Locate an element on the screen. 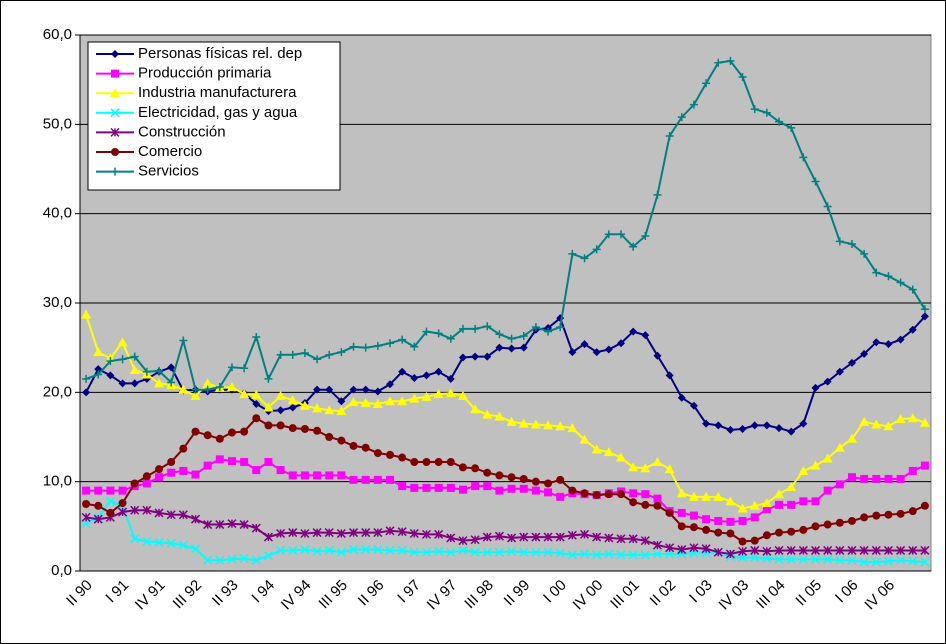 This screenshot has width=946, height=644. series-line is located at coordinates (505, 532).